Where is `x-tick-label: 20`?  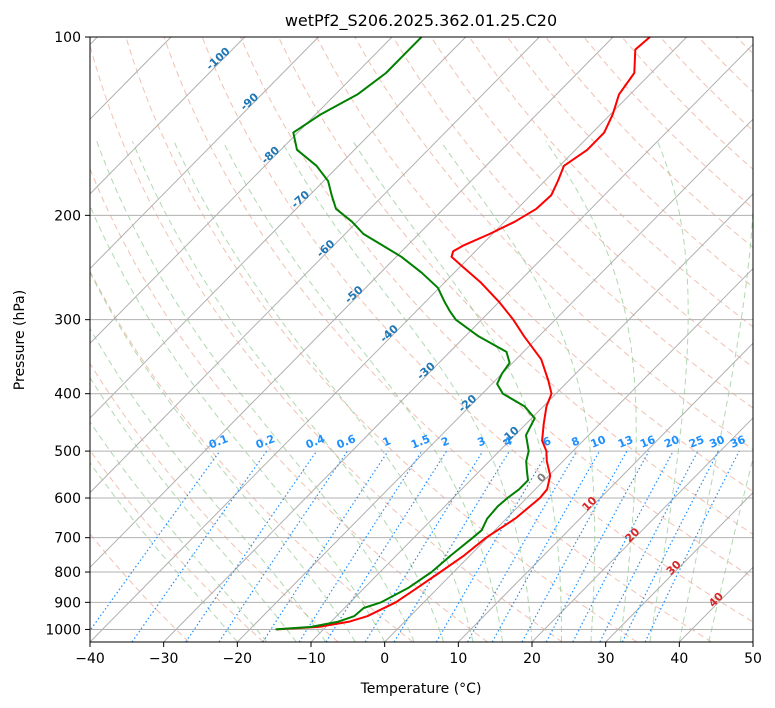 x-tick-label: 20 is located at coordinates (532, 659).